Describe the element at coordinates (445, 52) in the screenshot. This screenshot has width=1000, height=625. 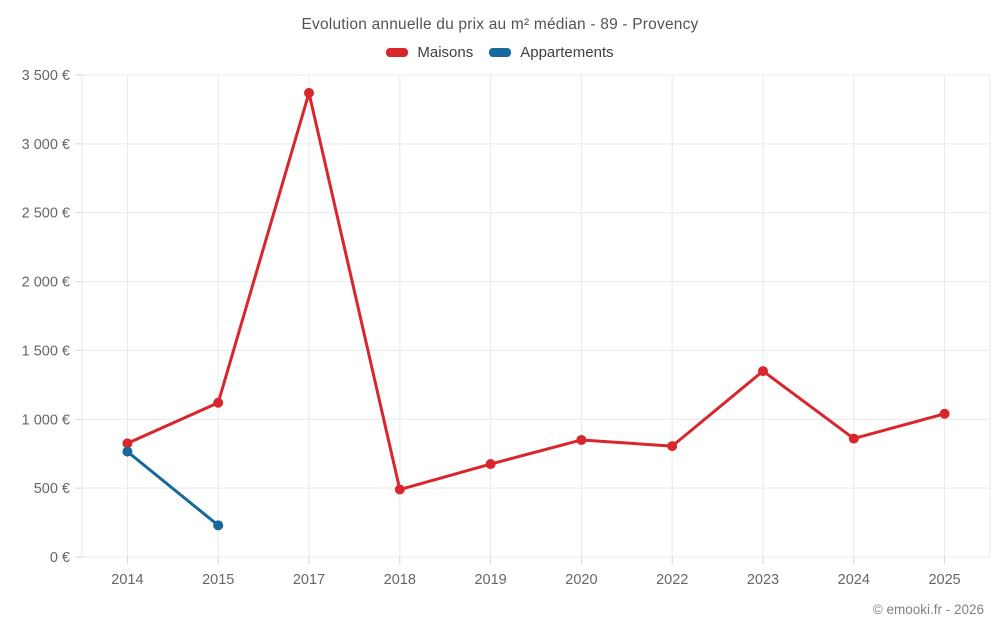
I see `legend-label-maisons: Maisons` at that location.